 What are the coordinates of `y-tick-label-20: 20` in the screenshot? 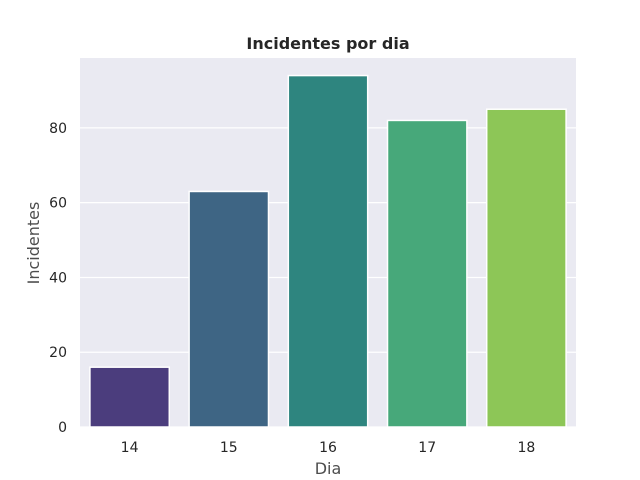 It's located at (58, 353).